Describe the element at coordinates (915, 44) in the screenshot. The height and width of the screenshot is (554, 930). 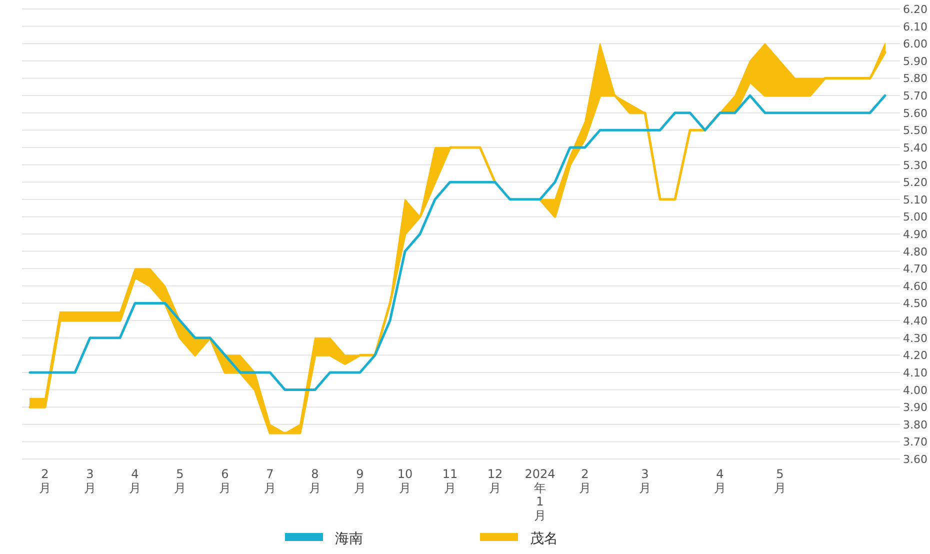
I see `y-tick-label: 6.00` at that location.